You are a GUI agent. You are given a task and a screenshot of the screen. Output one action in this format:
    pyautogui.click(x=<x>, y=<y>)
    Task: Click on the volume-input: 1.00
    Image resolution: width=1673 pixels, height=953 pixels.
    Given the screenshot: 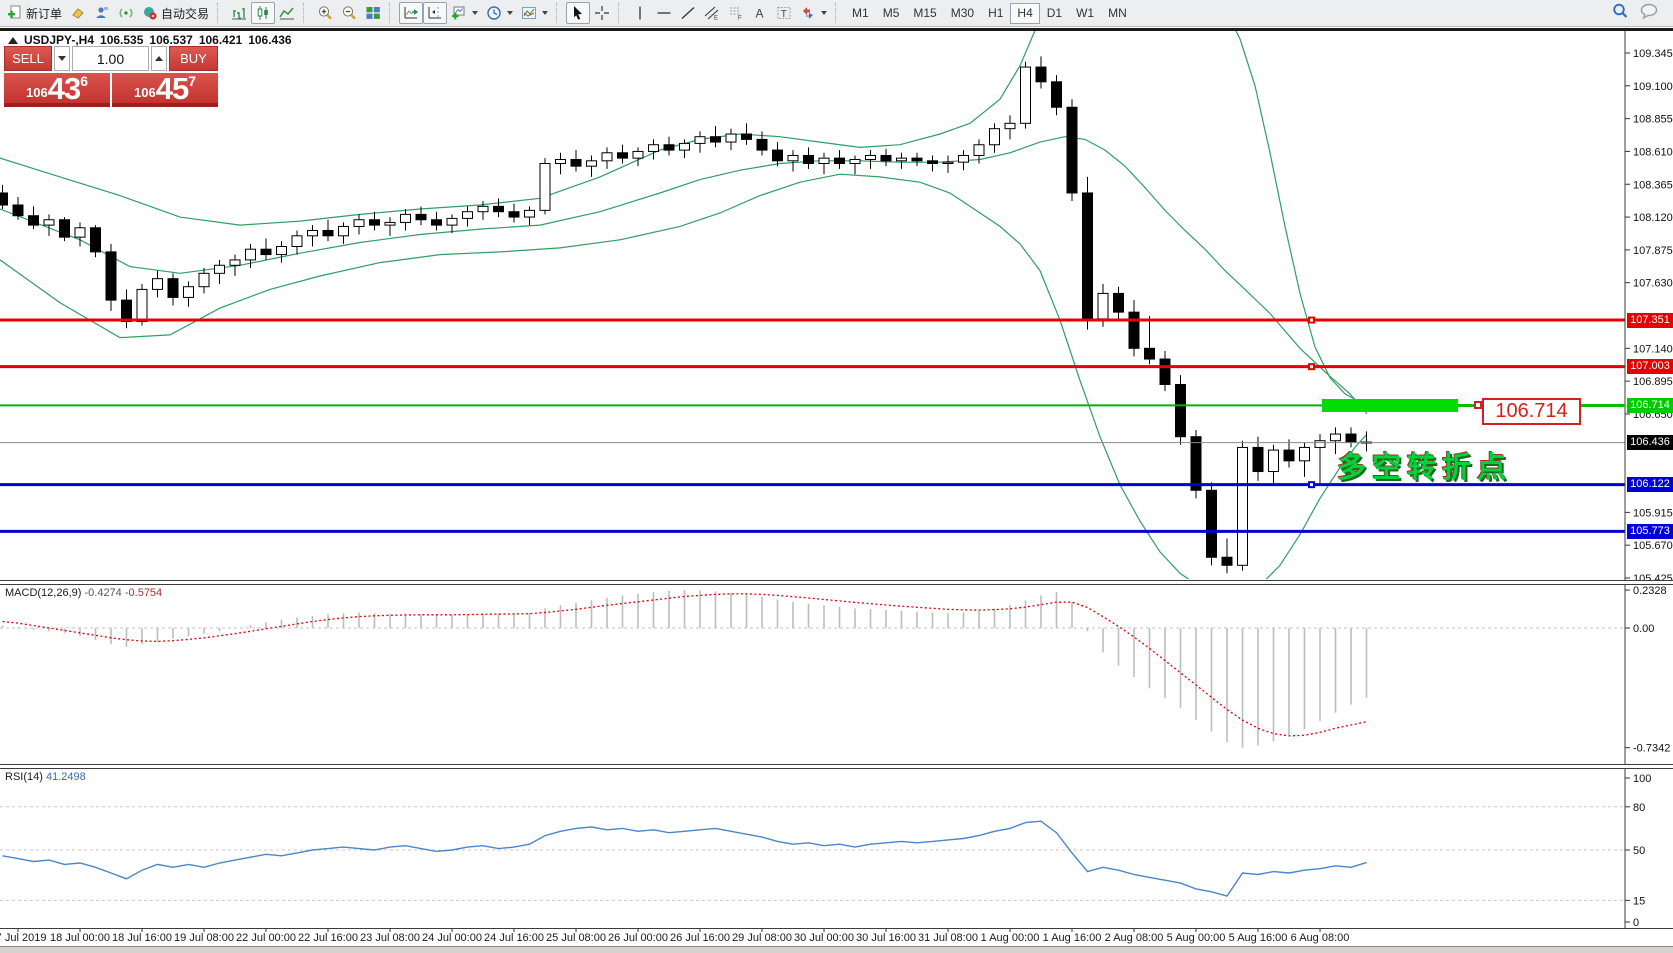 What is the action you would take?
    pyautogui.click(x=110, y=58)
    